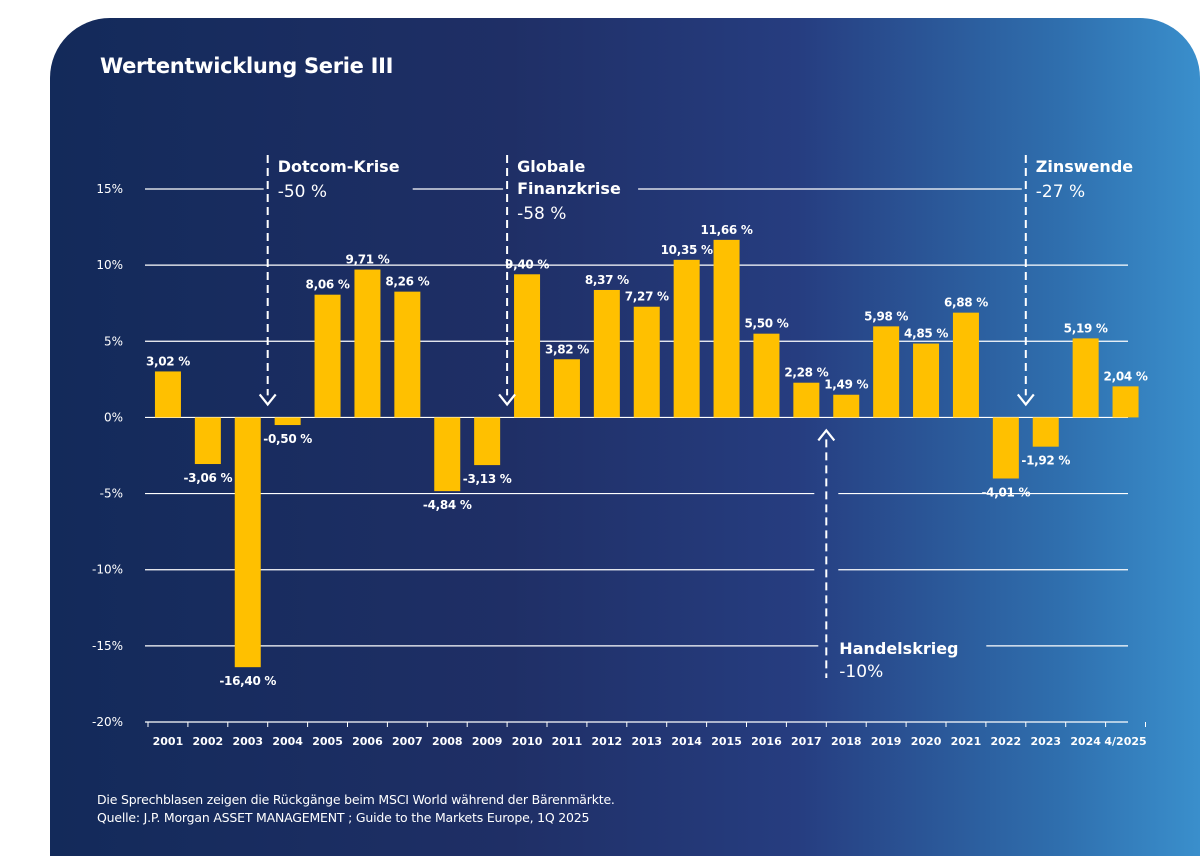 This screenshot has height=867, width=1200. What do you see at coordinates (966, 741) in the screenshot?
I see `x-tick-label: 2021` at bounding box center [966, 741].